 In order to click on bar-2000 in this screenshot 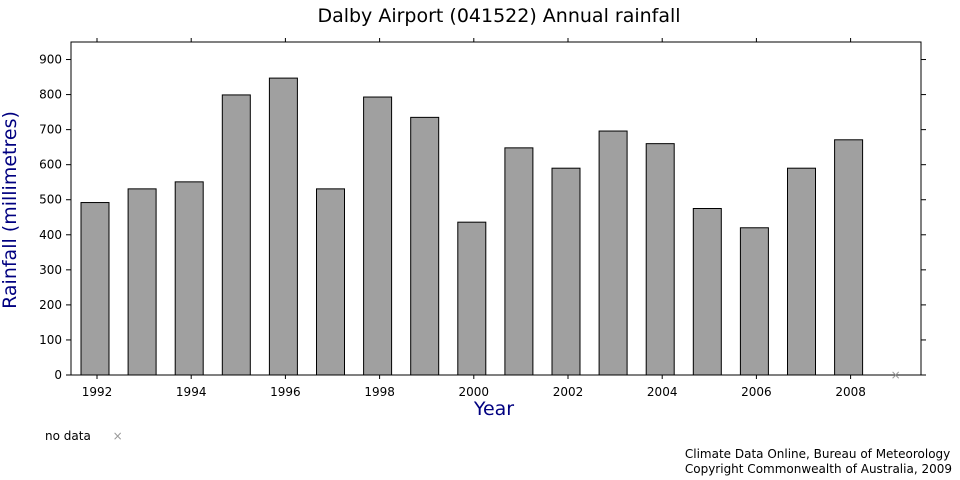, I will do `click(472, 298)`.